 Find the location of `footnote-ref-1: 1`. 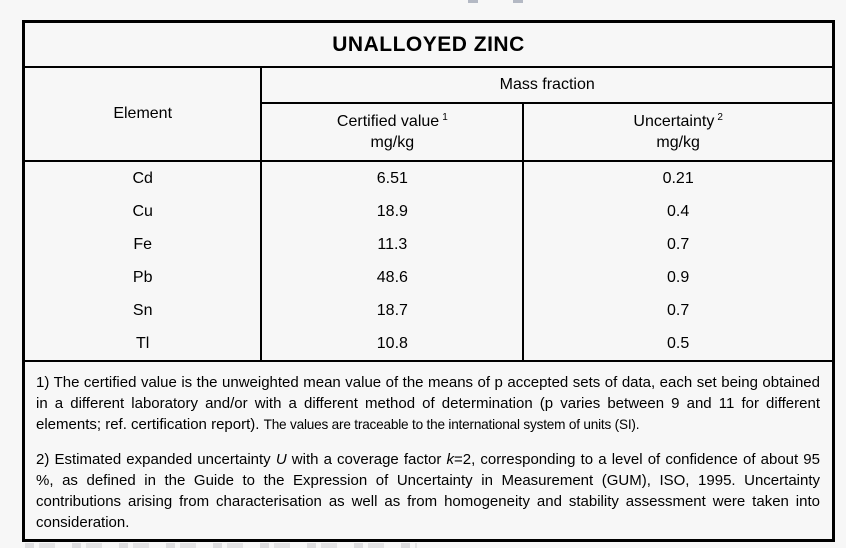

footnote-ref-1: 1 is located at coordinates (445, 117).